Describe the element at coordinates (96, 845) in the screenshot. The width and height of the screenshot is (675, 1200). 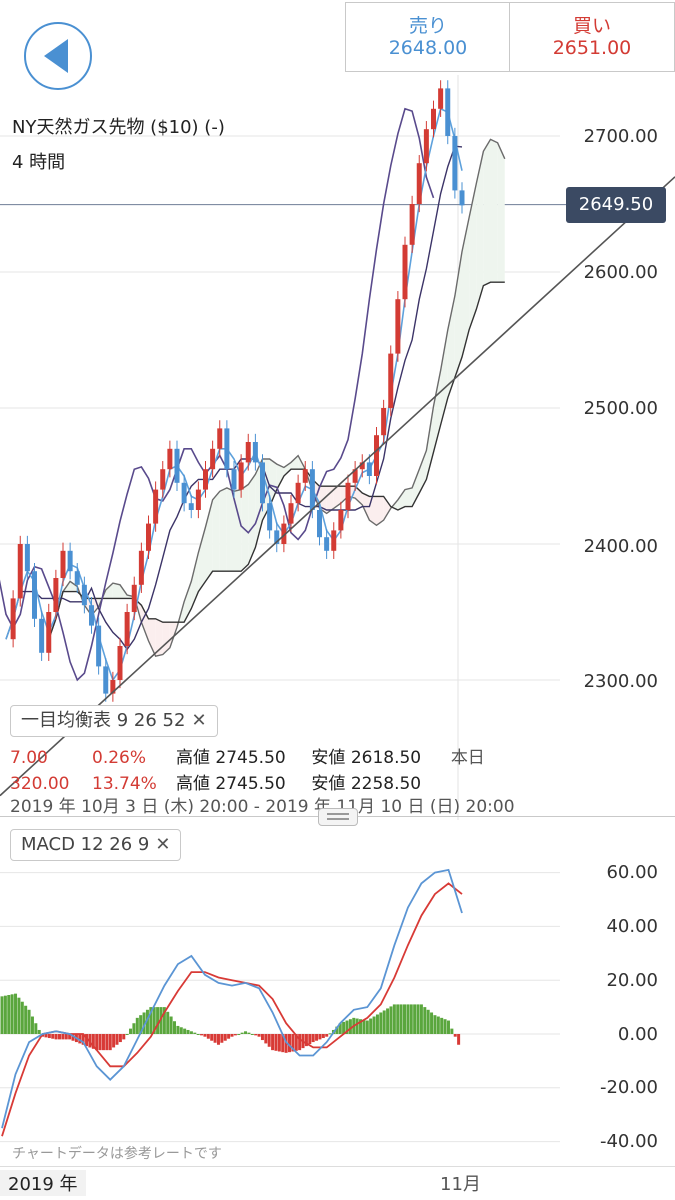
I see `macd-chip: MACD 12 26 9 ✕` at that location.